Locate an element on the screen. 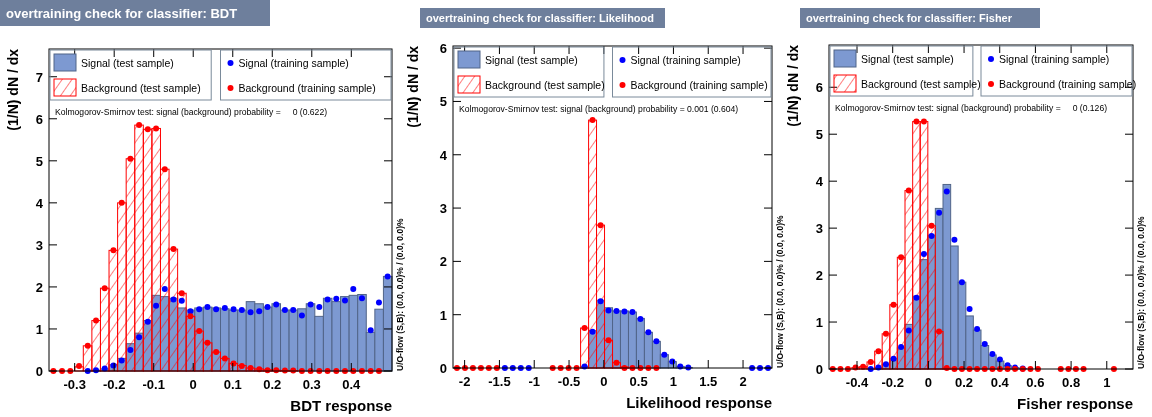  x-tick-label: 0.3 is located at coordinates (311, 384).